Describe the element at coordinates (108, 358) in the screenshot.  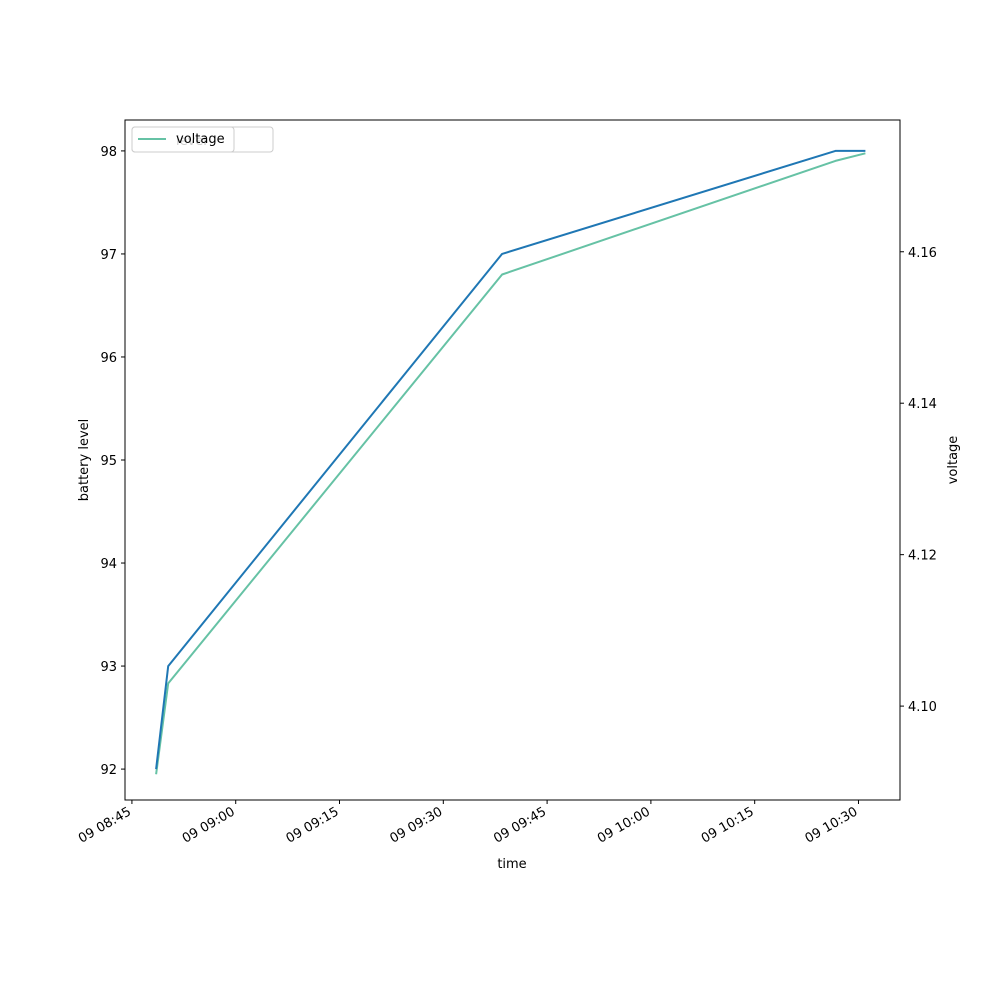
I see `y-left-tick-label: 96` at that location.